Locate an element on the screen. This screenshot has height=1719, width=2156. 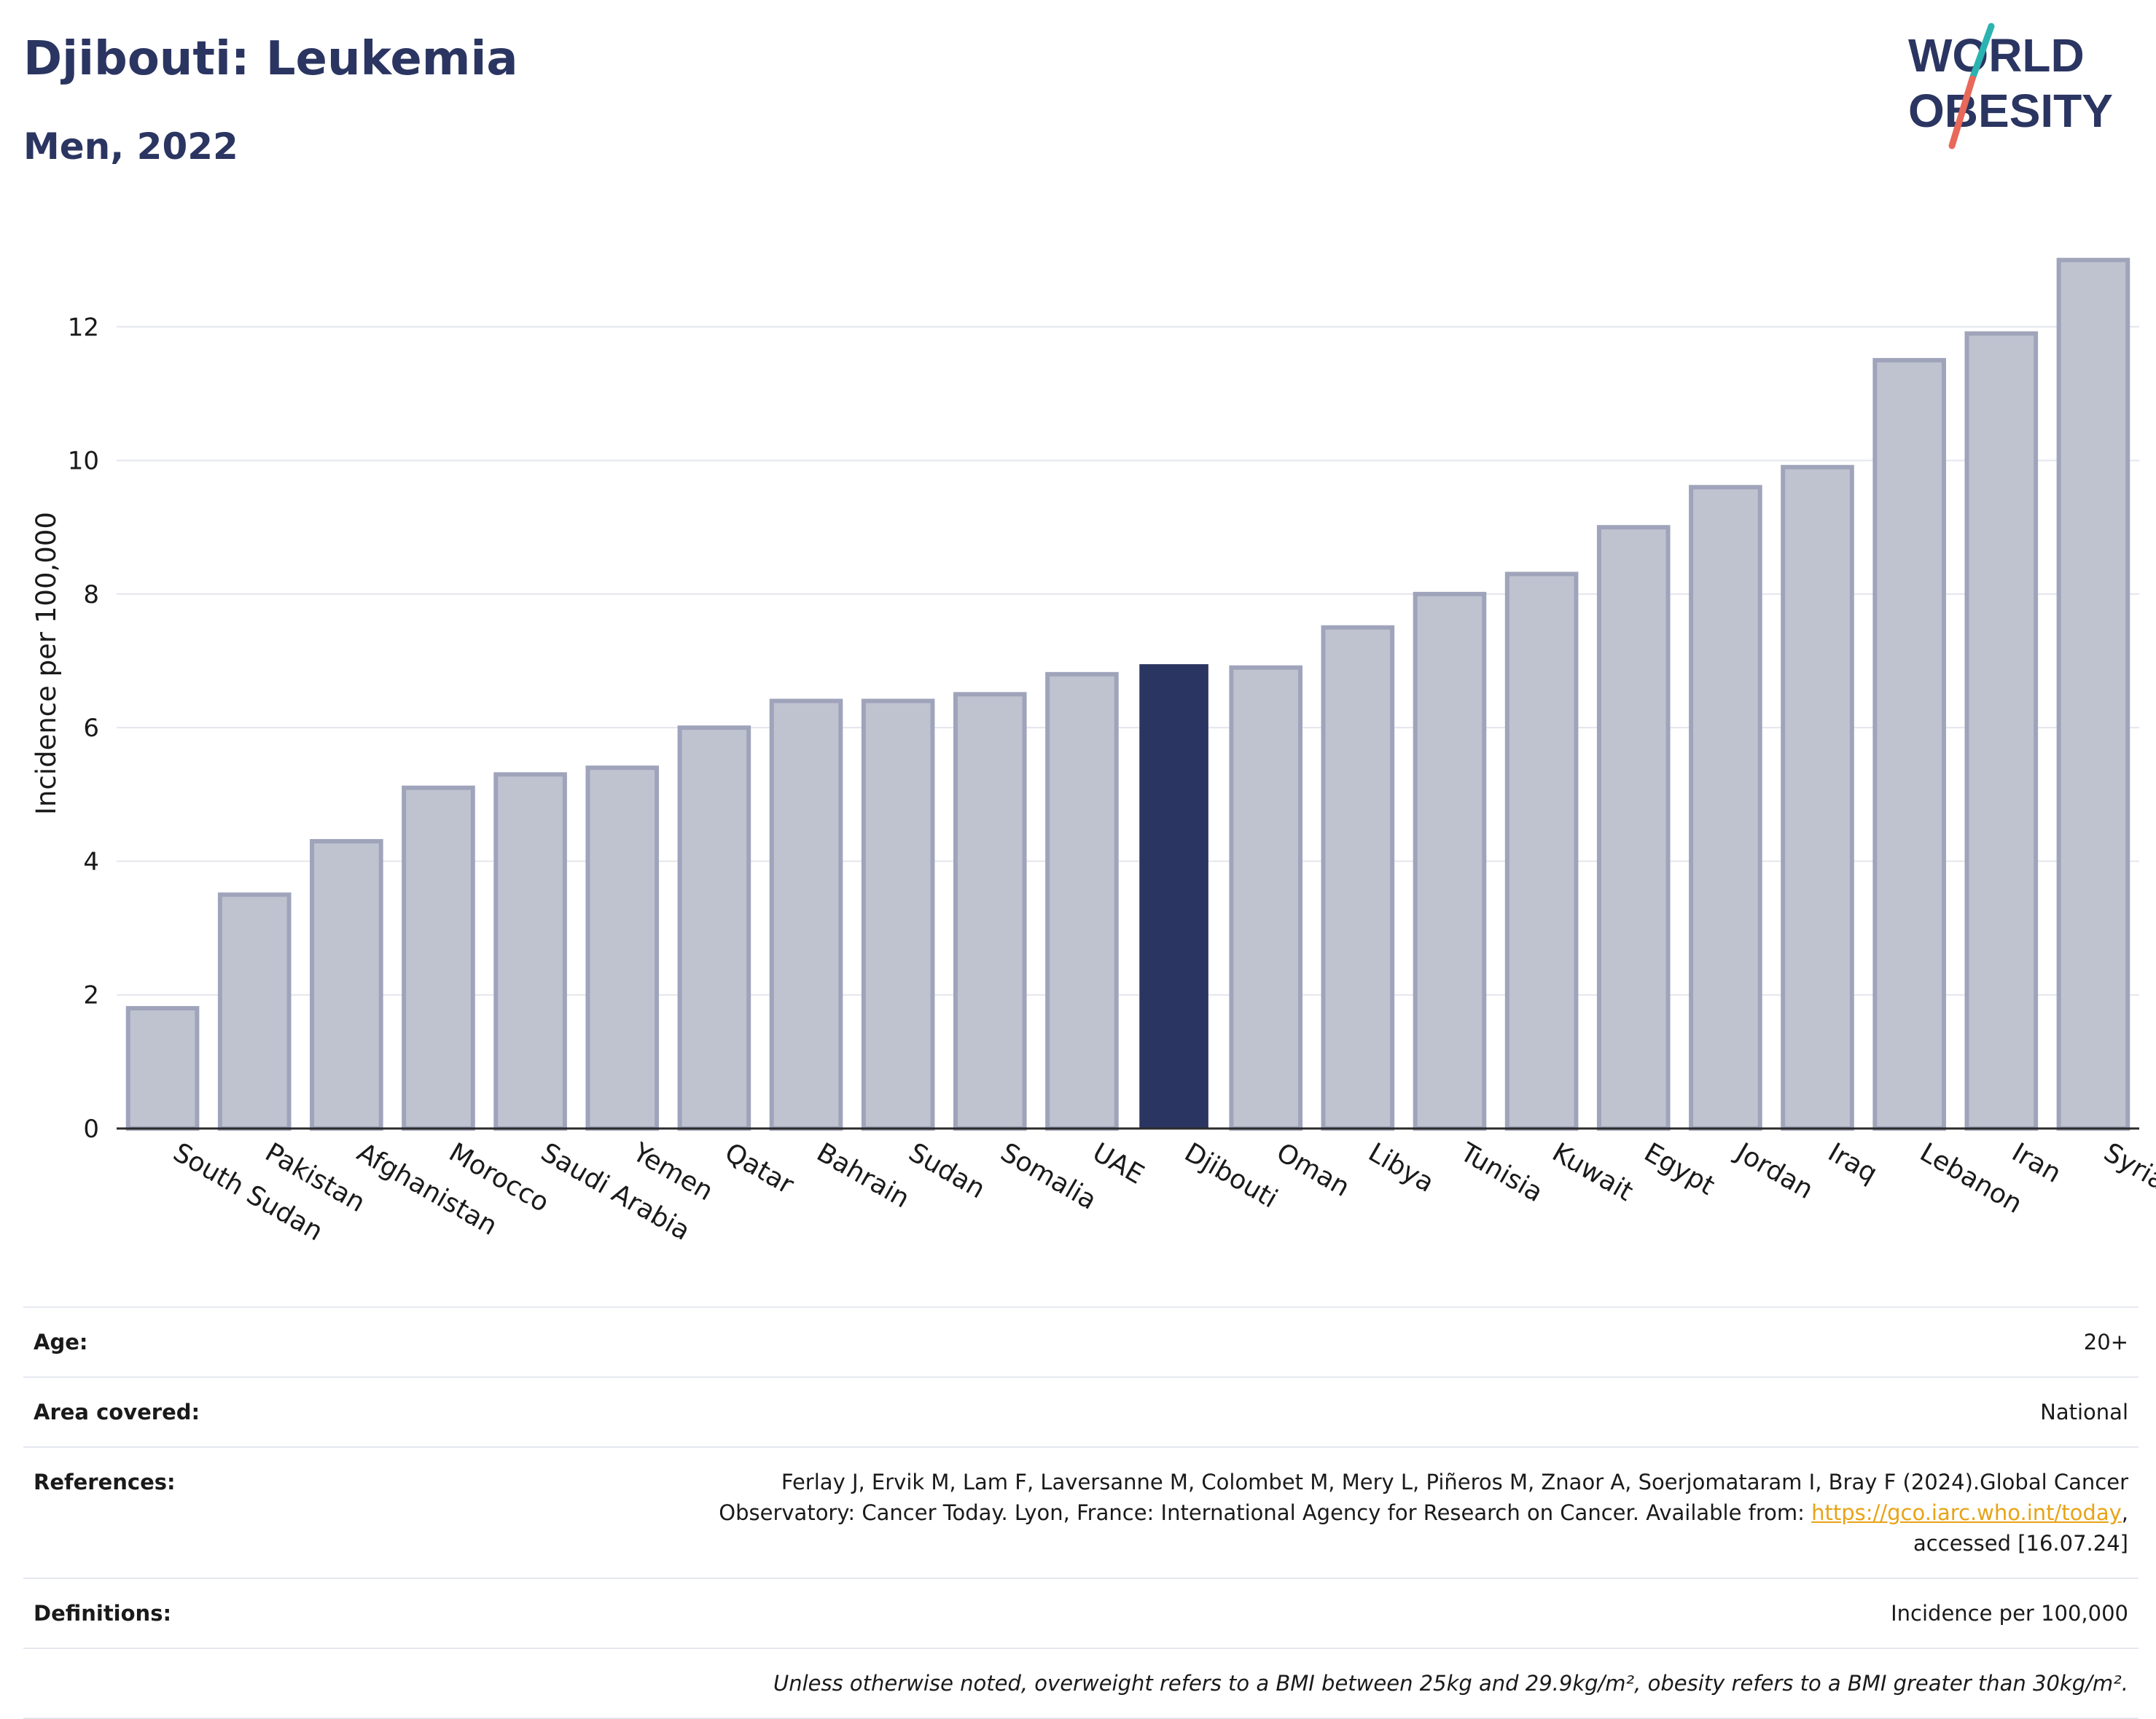
bar-kuwait is located at coordinates (1542, 852).